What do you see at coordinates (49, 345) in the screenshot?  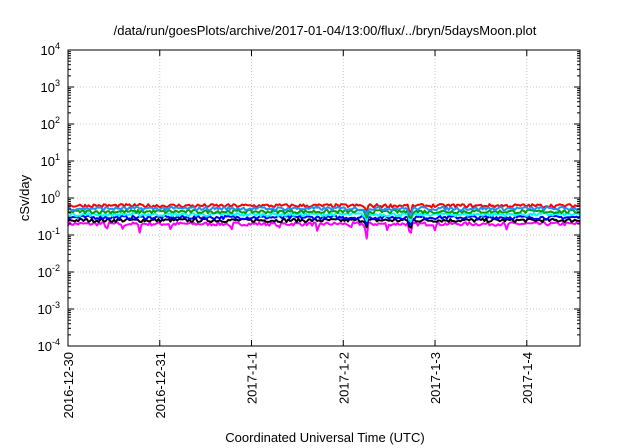 I see `y-tick-label: 10⁻⁴` at bounding box center [49, 345].